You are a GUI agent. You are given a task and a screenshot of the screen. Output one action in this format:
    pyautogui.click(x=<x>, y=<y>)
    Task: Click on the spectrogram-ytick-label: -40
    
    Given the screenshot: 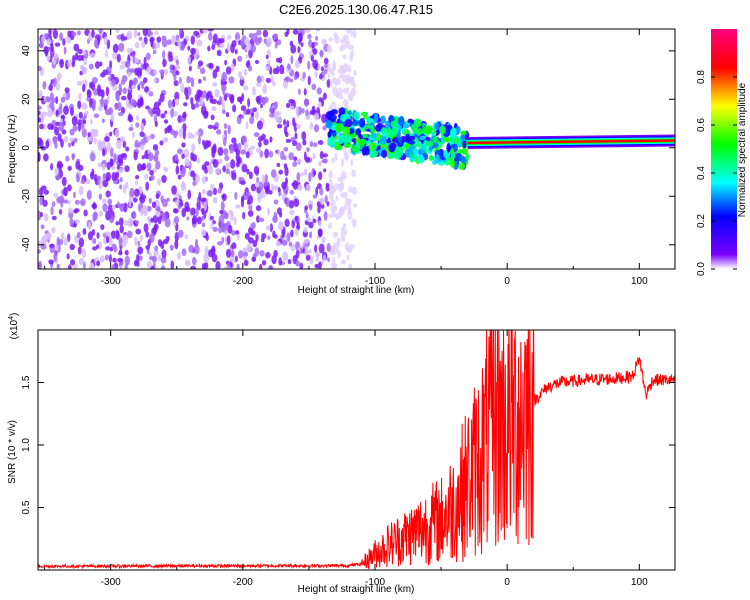 What is the action you would take?
    pyautogui.click(x=26, y=244)
    